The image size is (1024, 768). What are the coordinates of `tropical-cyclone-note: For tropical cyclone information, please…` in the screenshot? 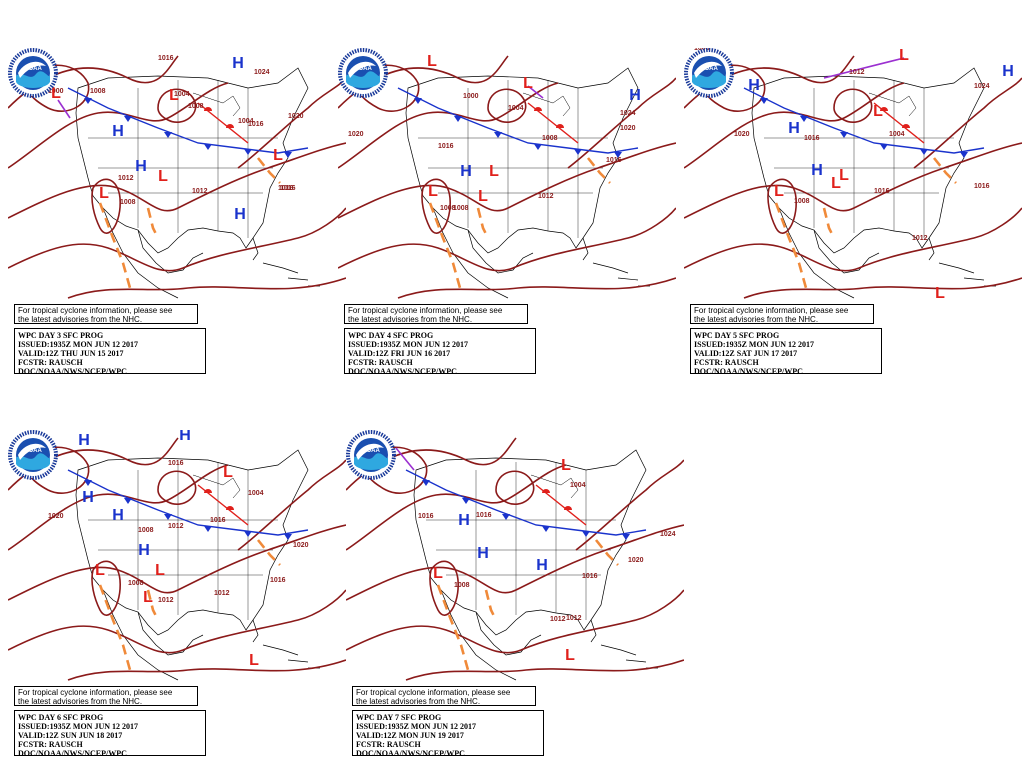 It's located at (106, 314).